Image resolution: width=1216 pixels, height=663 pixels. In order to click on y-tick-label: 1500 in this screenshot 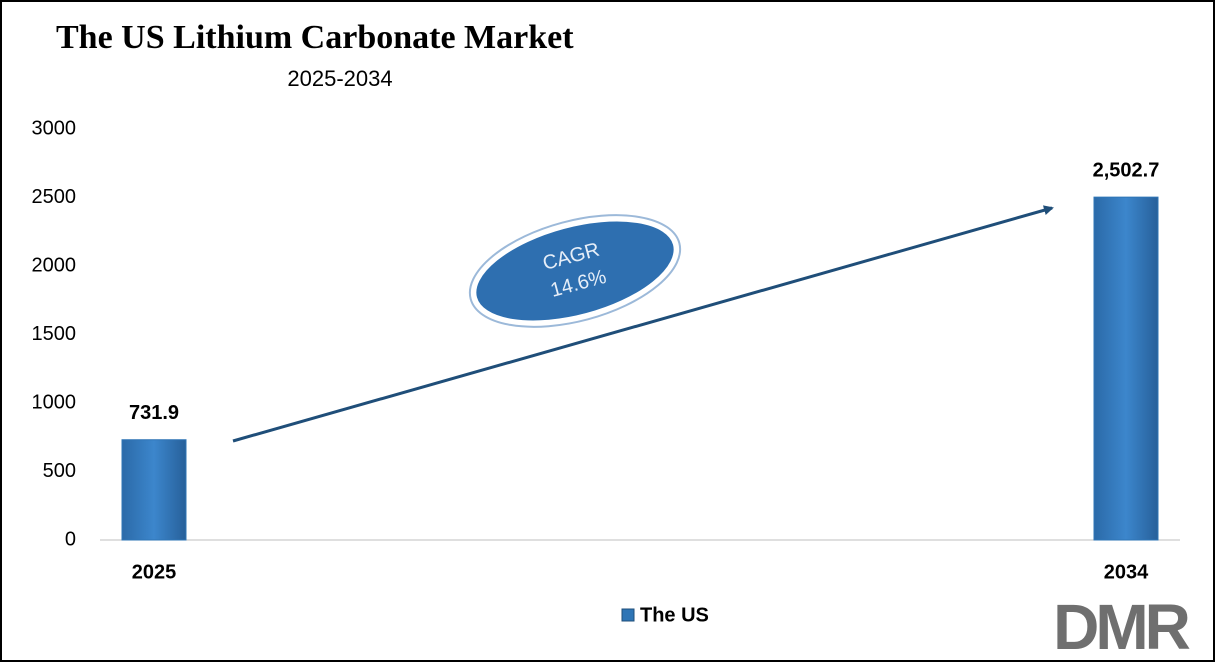, I will do `click(54, 334)`.